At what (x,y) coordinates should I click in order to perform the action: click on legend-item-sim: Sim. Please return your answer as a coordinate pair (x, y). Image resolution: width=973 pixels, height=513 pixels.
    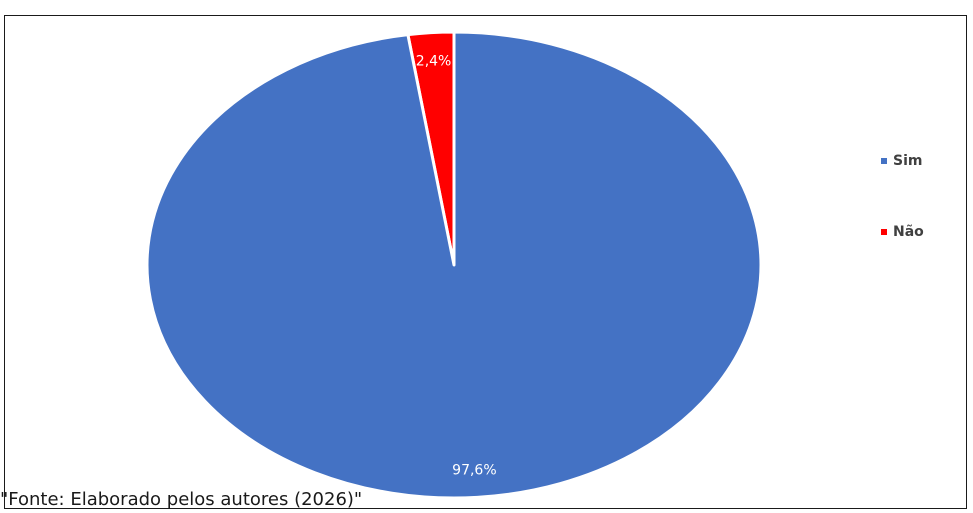
    Looking at the image, I should click on (902, 161).